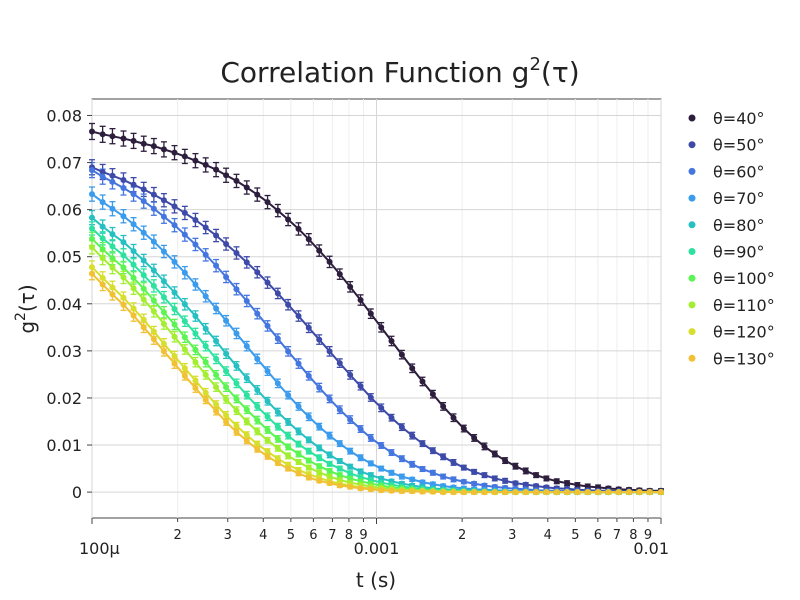 Image resolution: width=800 pixels, height=600 pixels. I want to click on x-minor-tick-label: 6, so click(598, 535).